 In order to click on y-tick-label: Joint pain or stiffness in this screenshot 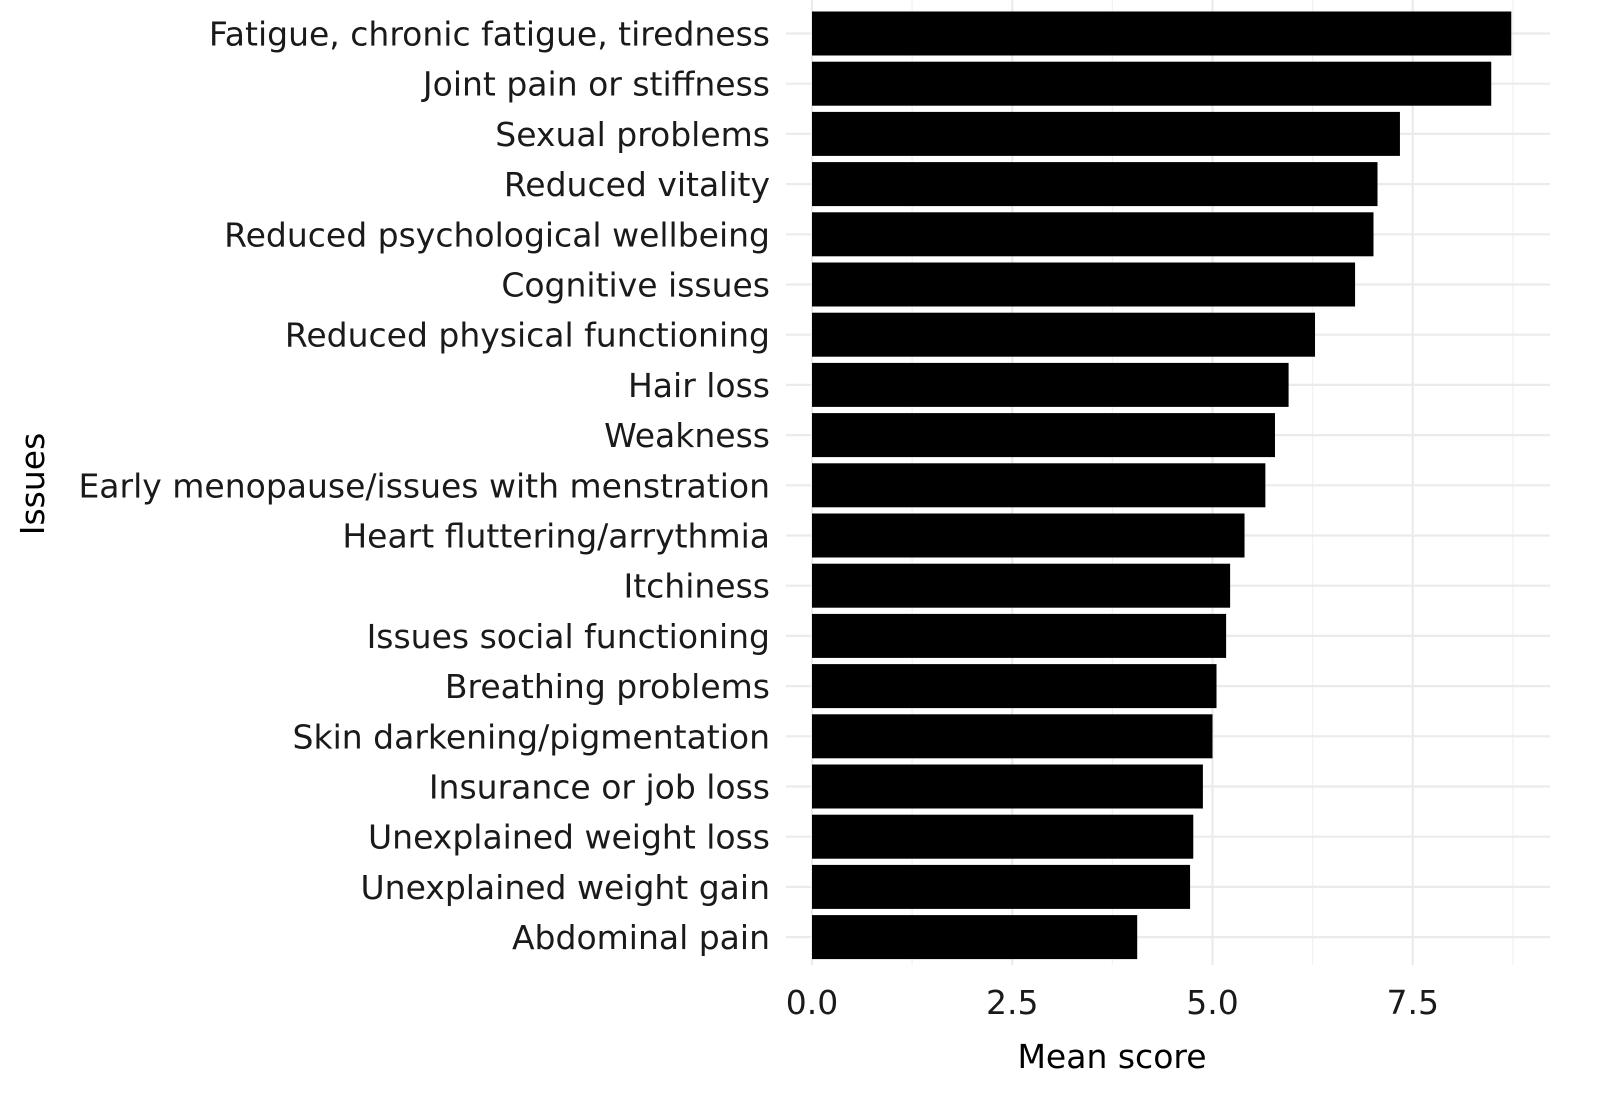, I will do `click(595, 84)`.